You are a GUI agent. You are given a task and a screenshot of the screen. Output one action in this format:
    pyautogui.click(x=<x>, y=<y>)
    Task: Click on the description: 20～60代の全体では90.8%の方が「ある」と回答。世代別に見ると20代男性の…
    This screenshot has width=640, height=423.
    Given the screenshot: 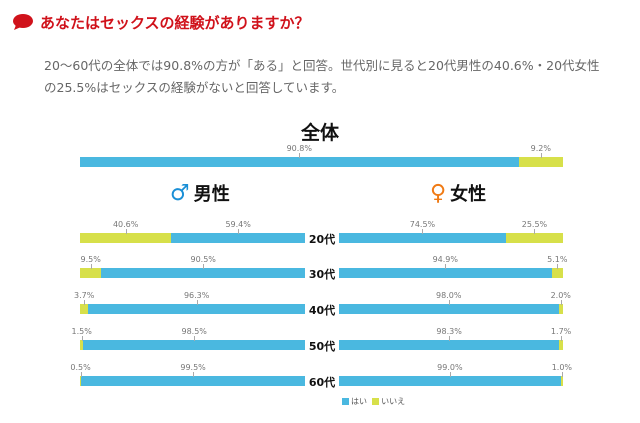 What is the action you would take?
    pyautogui.click(x=322, y=76)
    